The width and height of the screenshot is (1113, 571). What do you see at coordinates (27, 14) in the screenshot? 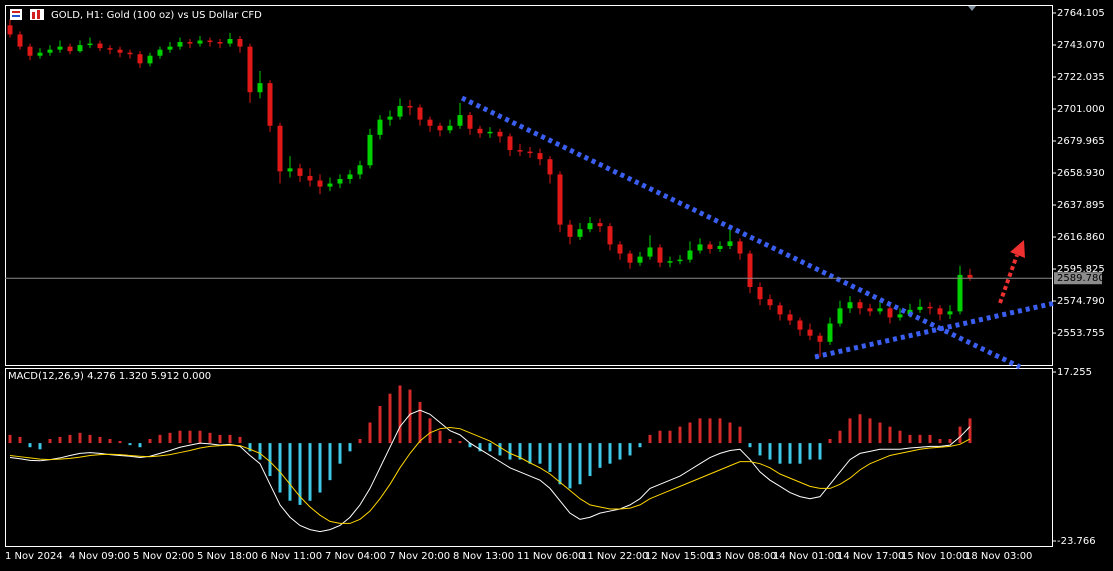
I see `symbol-icons` at bounding box center [27, 14].